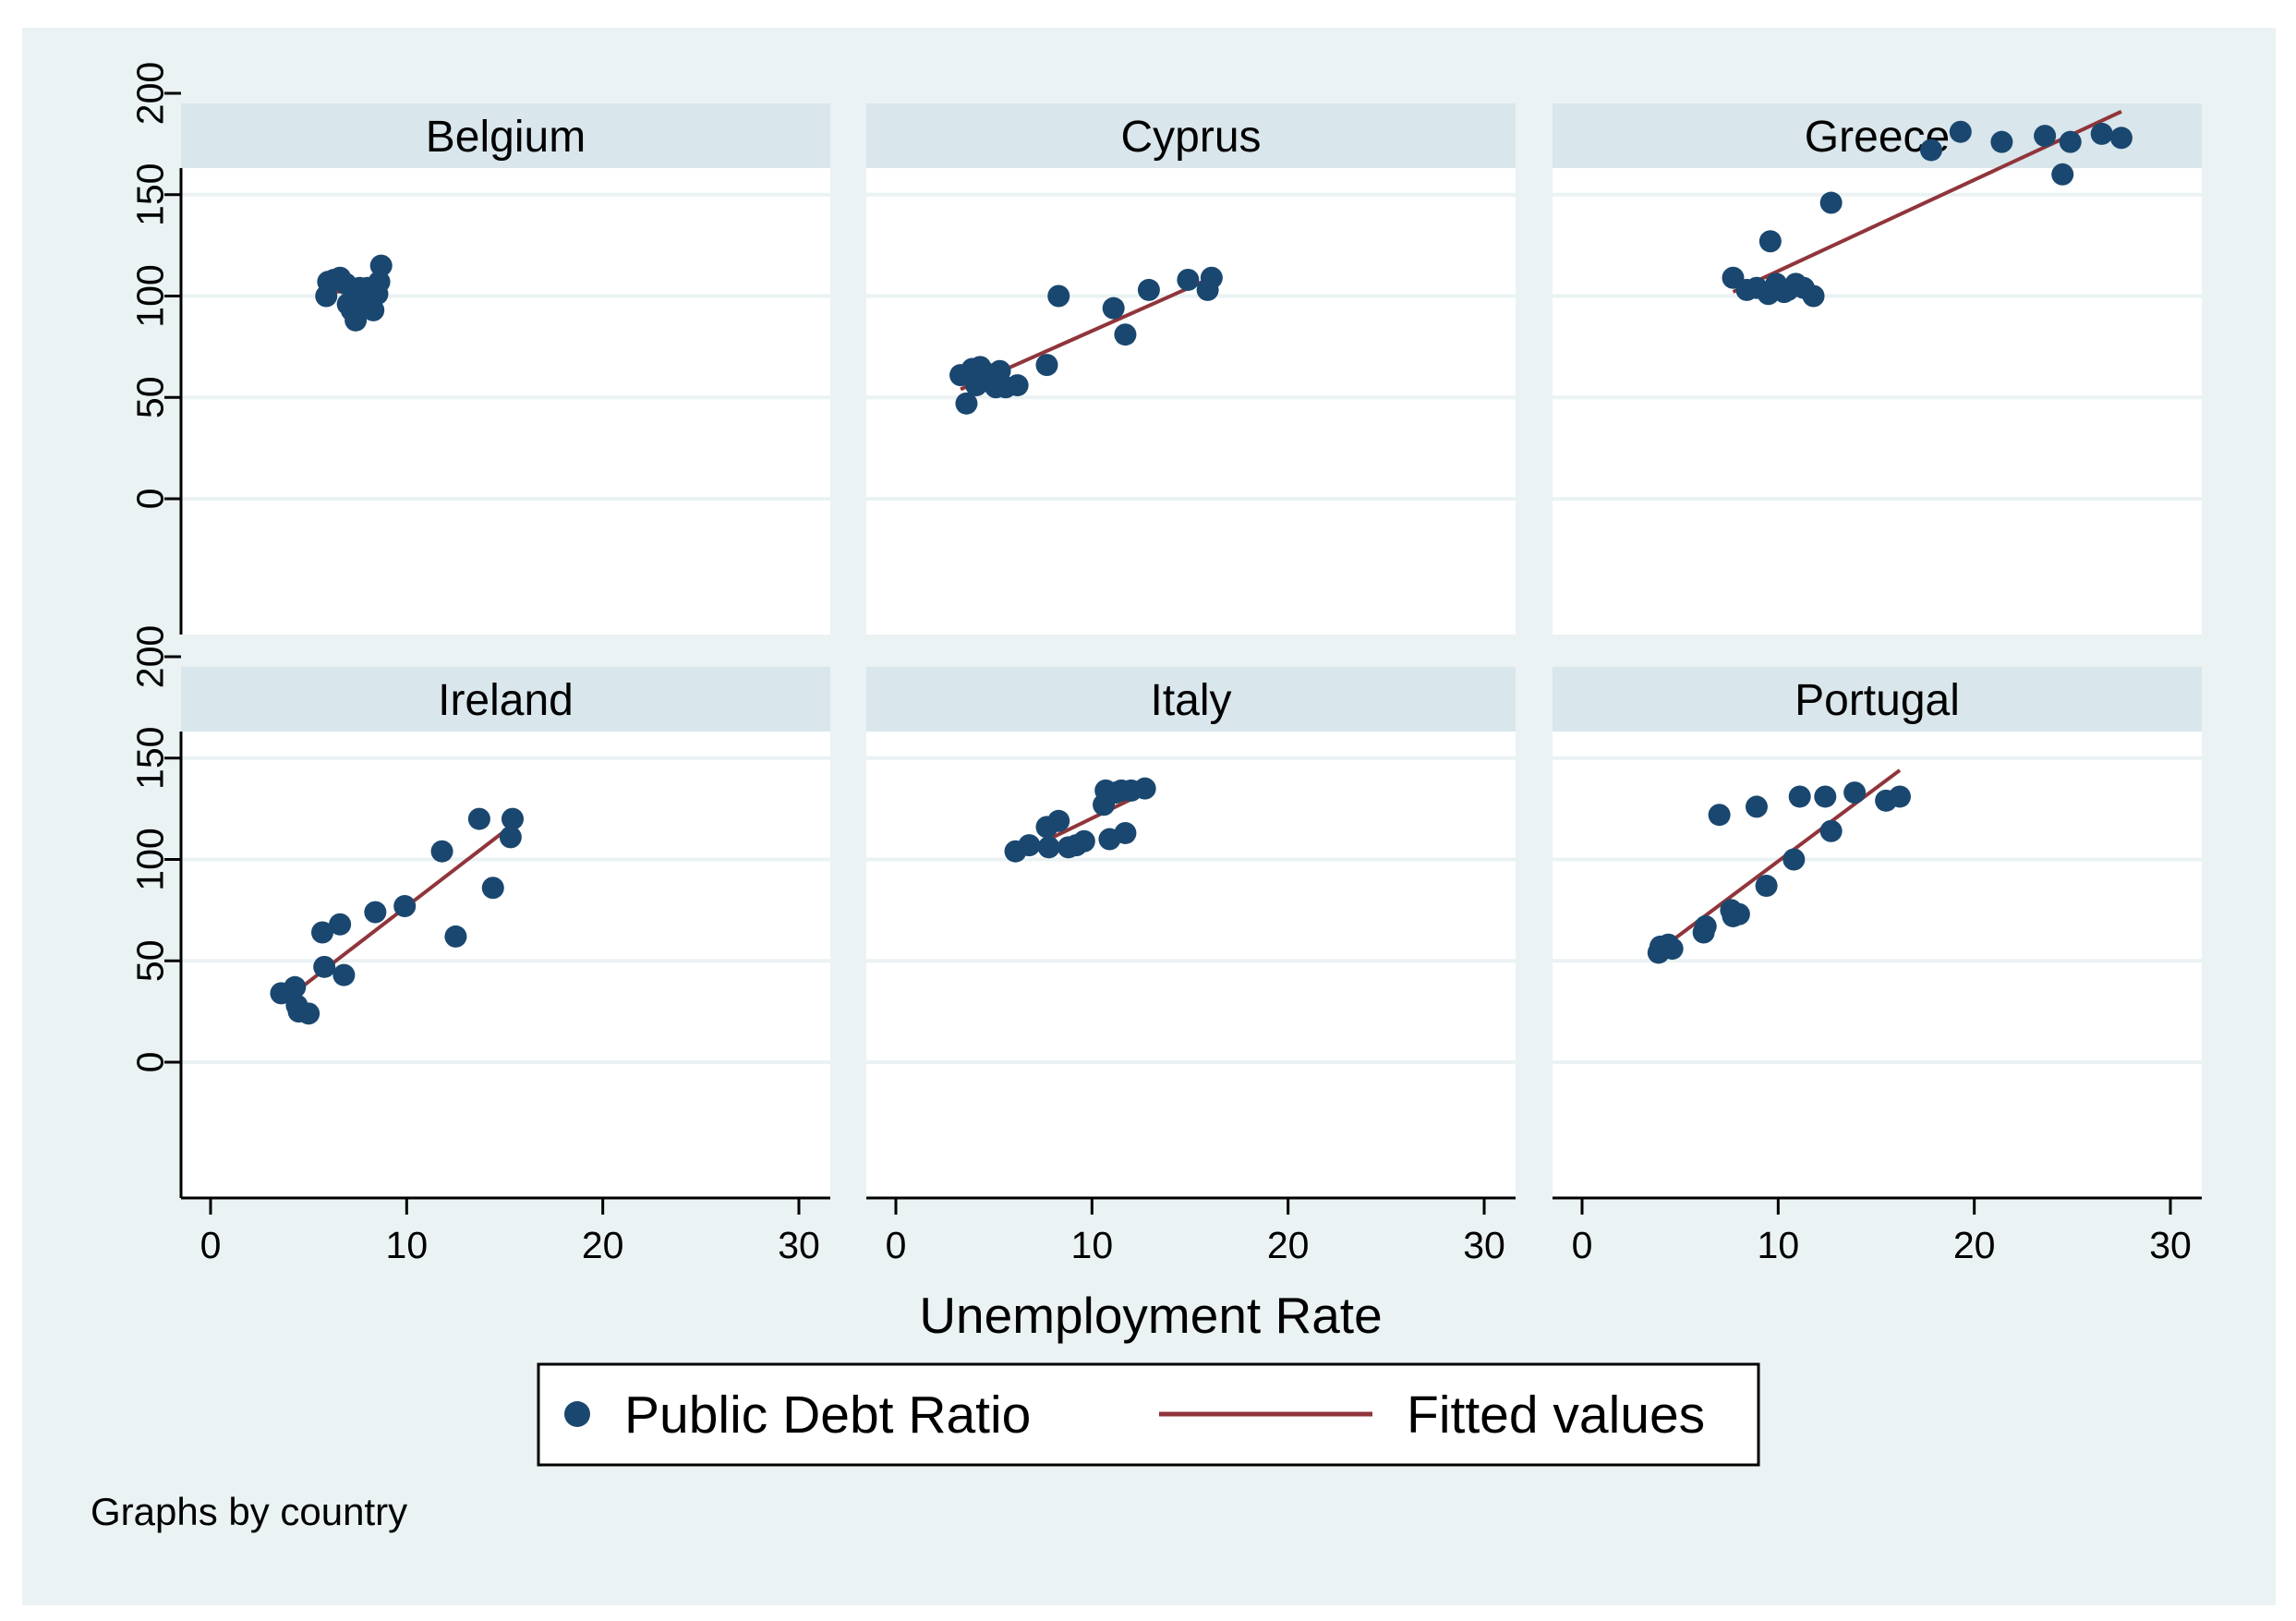 The width and height of the screenshot is (2296, 1621). I want to click on y-axis-row-0: 0 50 100 150 200, so click(155, 348).